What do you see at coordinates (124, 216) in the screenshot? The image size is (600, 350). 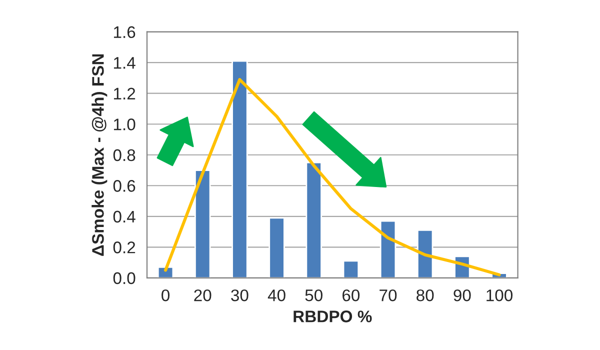 I see `y-tick-label: 0.4` at bounding box center [124, 216].